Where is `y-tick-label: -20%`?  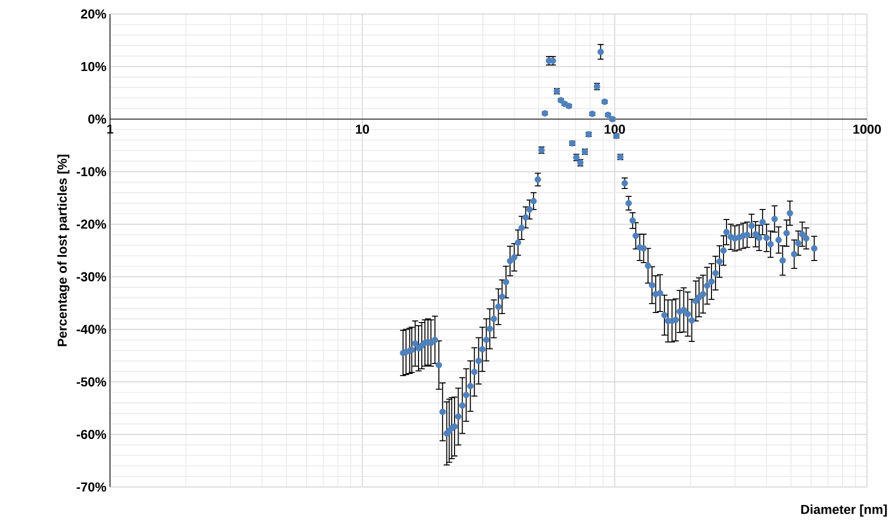
y-tick-label: -20% is located at coordinates (91, 224).